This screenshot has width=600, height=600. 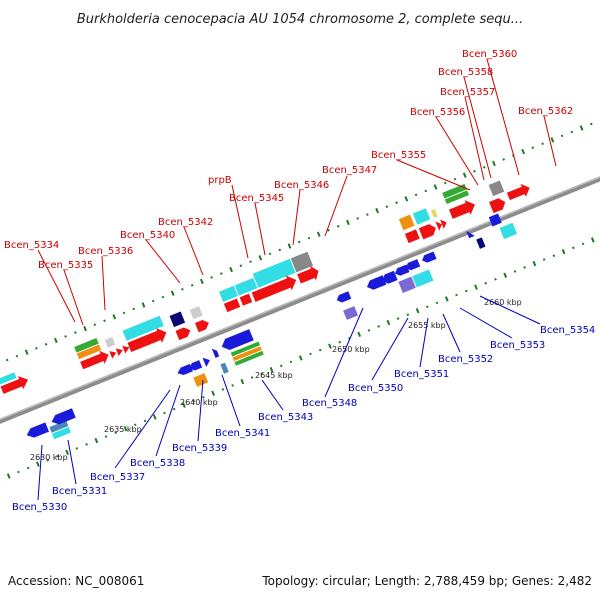 What do you see at coordinates (105, 251) in the screenshot?
I see `gene-label-bcen-5336: Bcen_5336` at bounding box center [105, 251].